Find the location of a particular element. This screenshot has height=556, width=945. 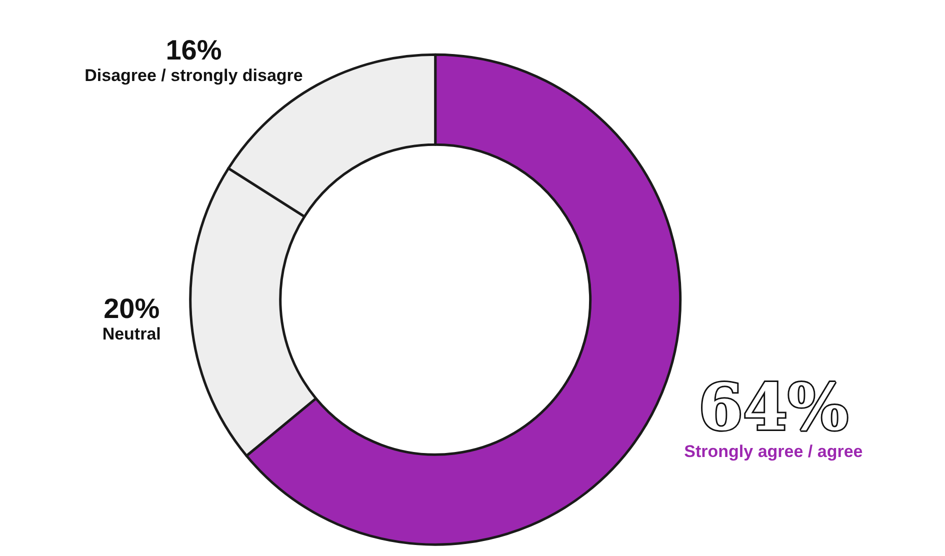

slice-label: Disagree / strongly disagre is located at coordinates (193, 76).